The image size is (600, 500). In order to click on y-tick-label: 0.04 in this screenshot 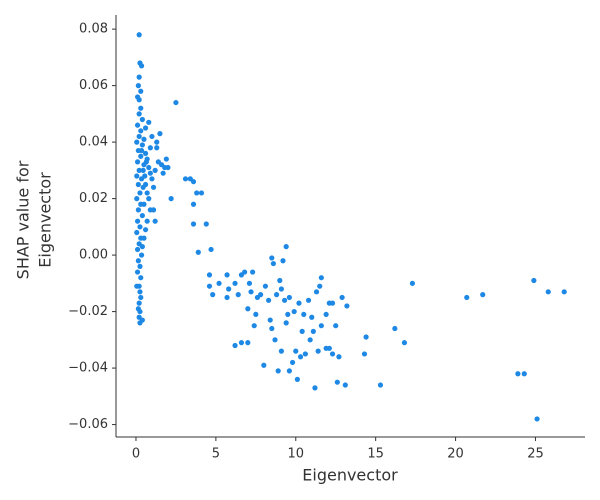, I will do `click(93, 142)`.